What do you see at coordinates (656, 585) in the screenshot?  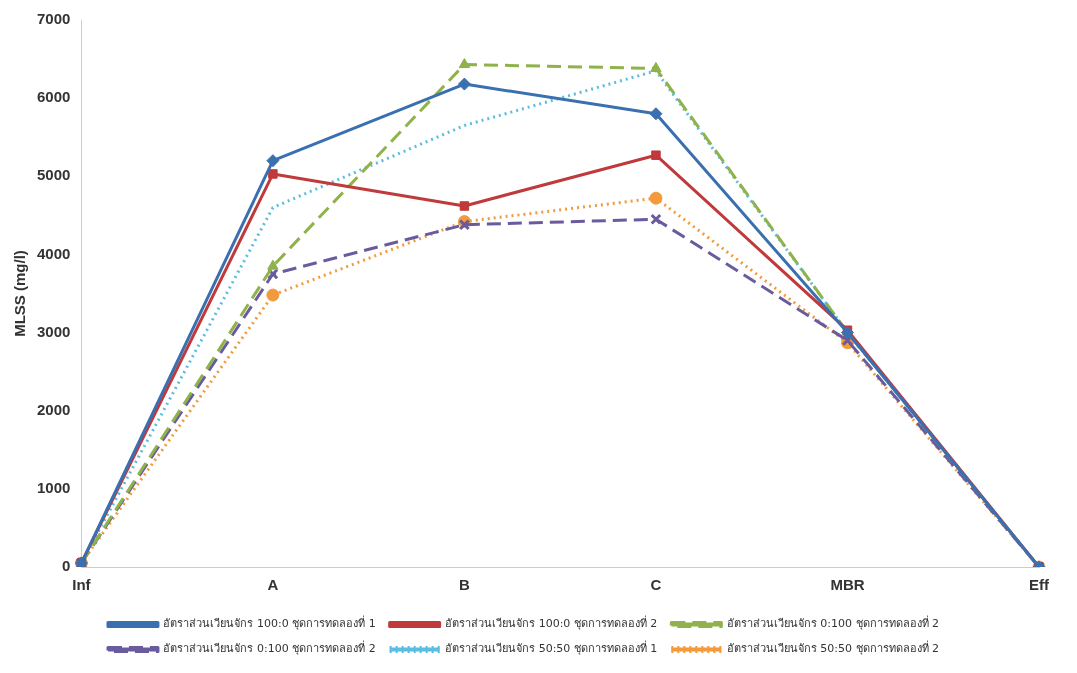 I see `x-tick-label: C` at bounding box center [656, 585].